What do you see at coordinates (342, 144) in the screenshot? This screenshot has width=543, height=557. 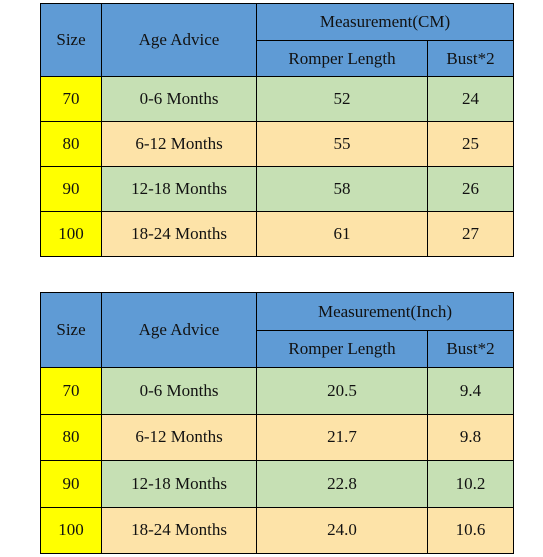 I see `cell: 55` at bounding box center [342, 144].